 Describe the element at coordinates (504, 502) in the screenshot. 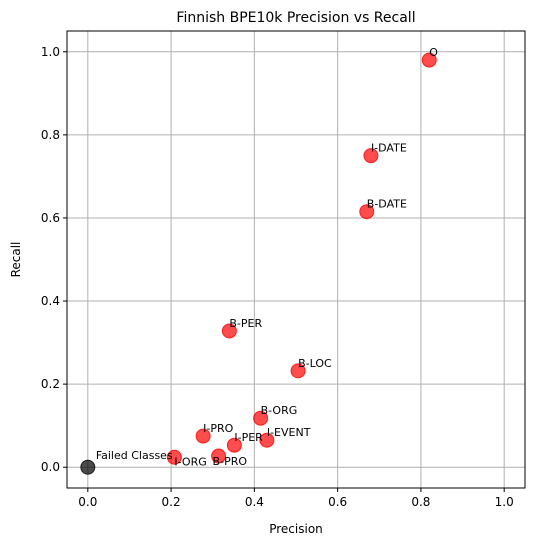

I see `x-tick-label: 1.0` at that location.